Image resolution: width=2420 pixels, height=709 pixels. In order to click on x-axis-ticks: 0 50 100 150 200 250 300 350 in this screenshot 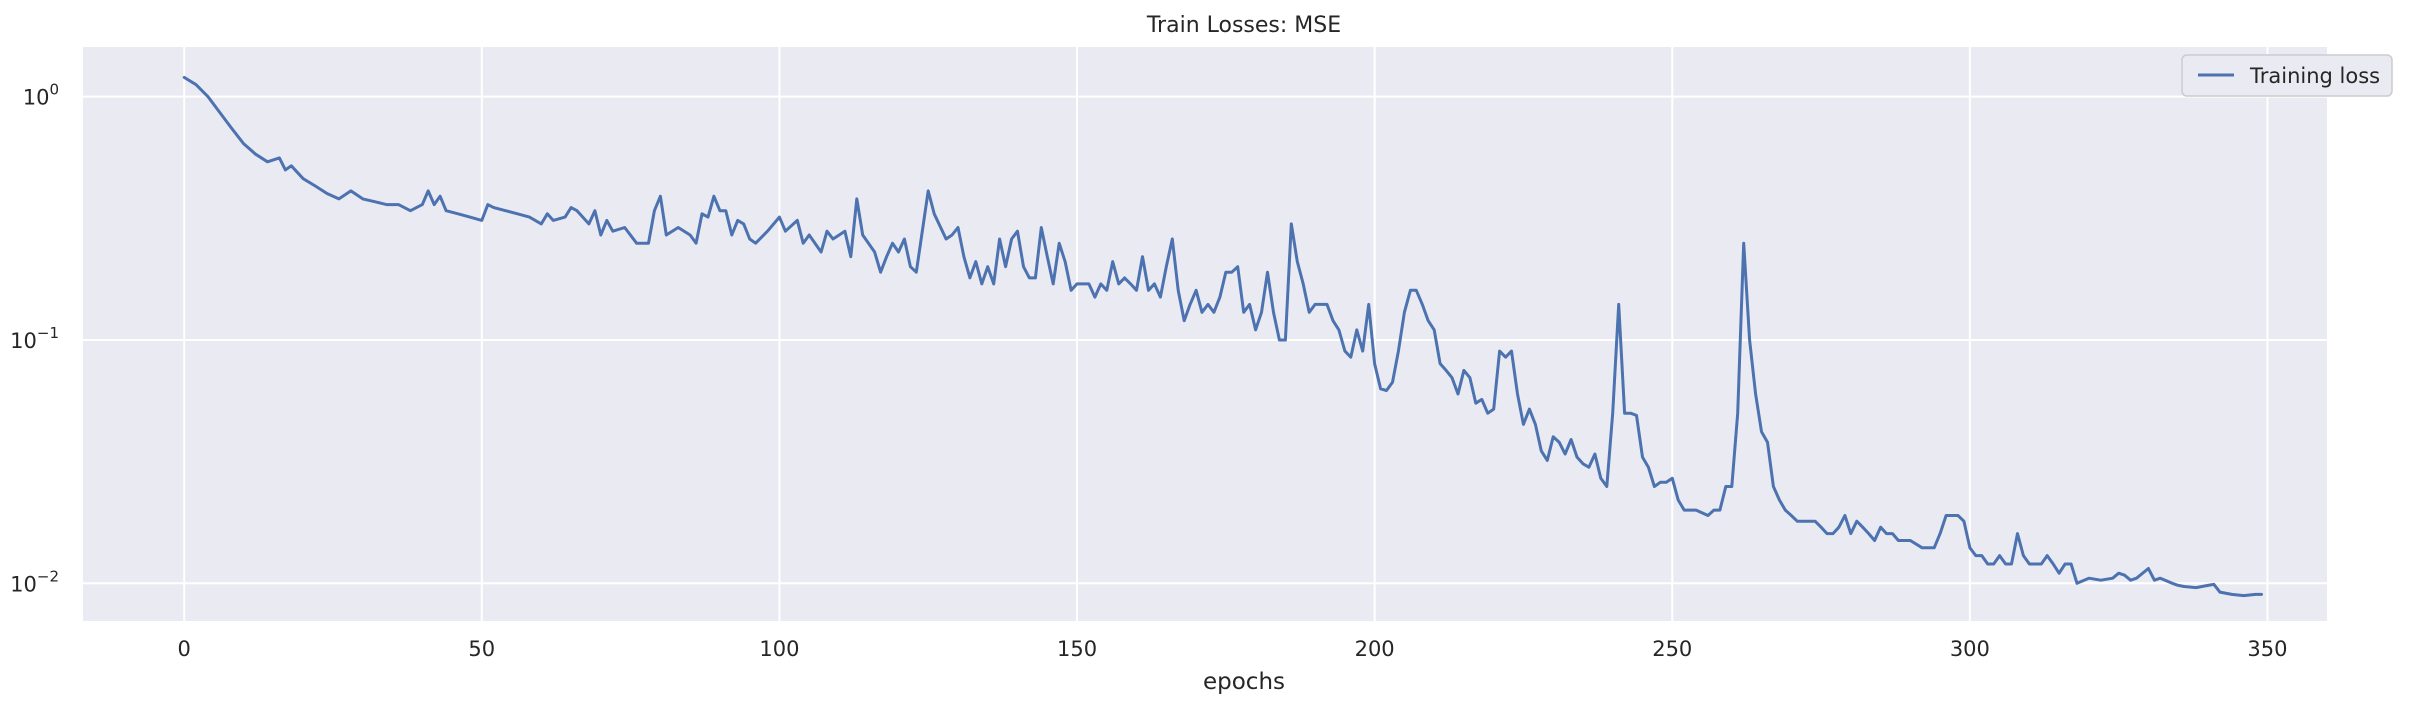, I will do `click(1233, 649)`.